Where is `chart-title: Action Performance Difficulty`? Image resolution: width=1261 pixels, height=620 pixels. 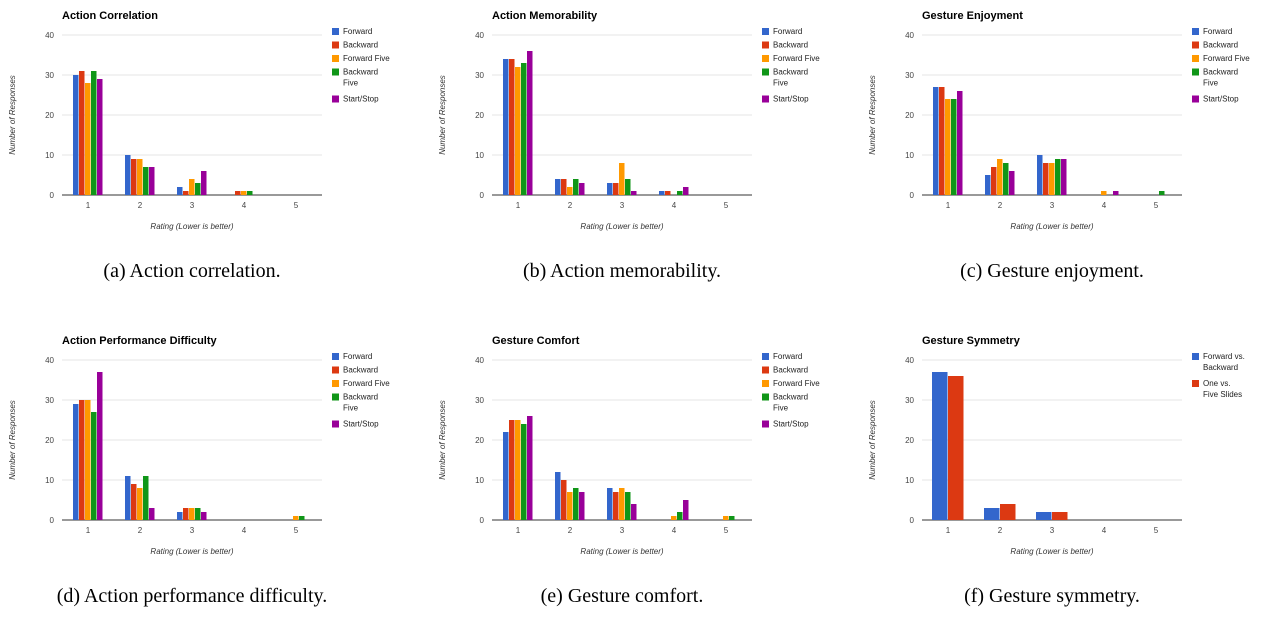
chart-title: Action Performance Difficulty is located at coordinates (140, 341).